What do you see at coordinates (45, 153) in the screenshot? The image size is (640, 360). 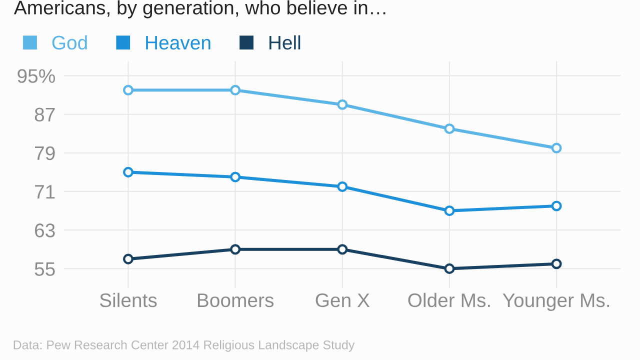 I see `y-tick-label: 79` at bounding box center [45, 153].